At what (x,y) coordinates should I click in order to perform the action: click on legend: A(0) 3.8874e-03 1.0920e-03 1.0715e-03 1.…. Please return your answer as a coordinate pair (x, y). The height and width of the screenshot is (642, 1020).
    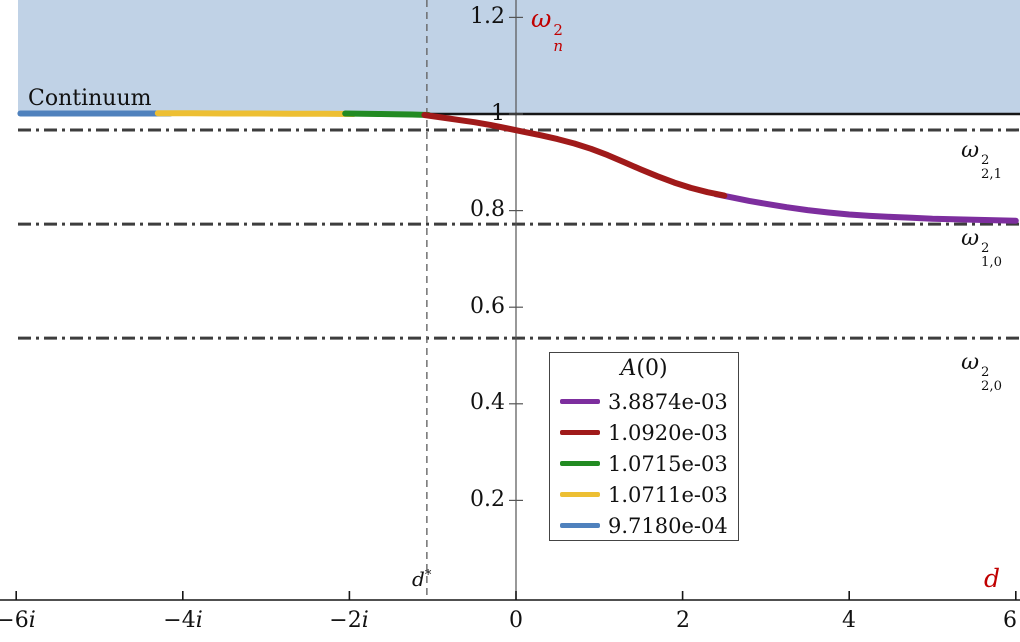
    Looking at the image, I should click on (644, 446).